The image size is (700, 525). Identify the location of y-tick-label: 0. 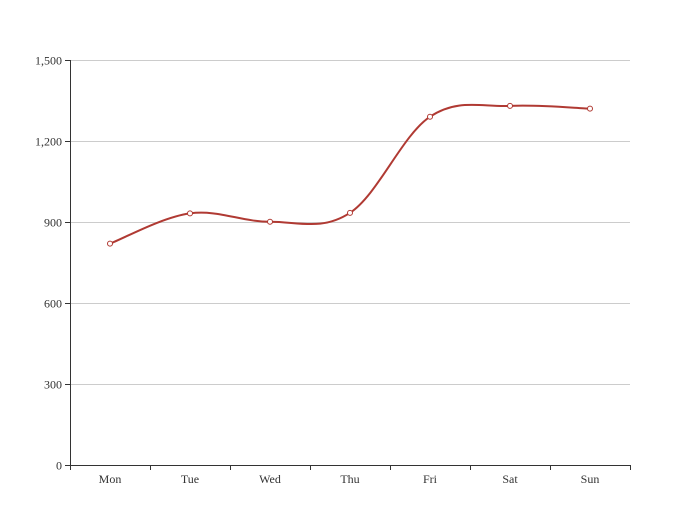
(59, 466).